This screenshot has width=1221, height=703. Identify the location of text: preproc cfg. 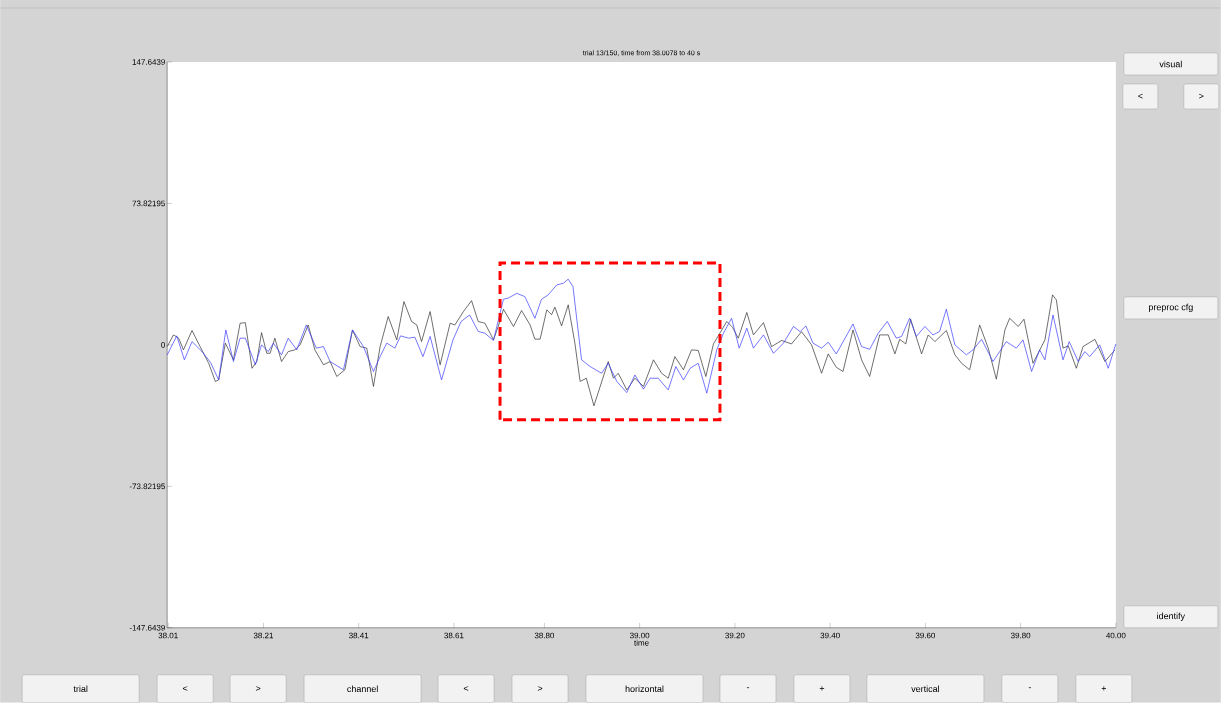
(1170, 308).